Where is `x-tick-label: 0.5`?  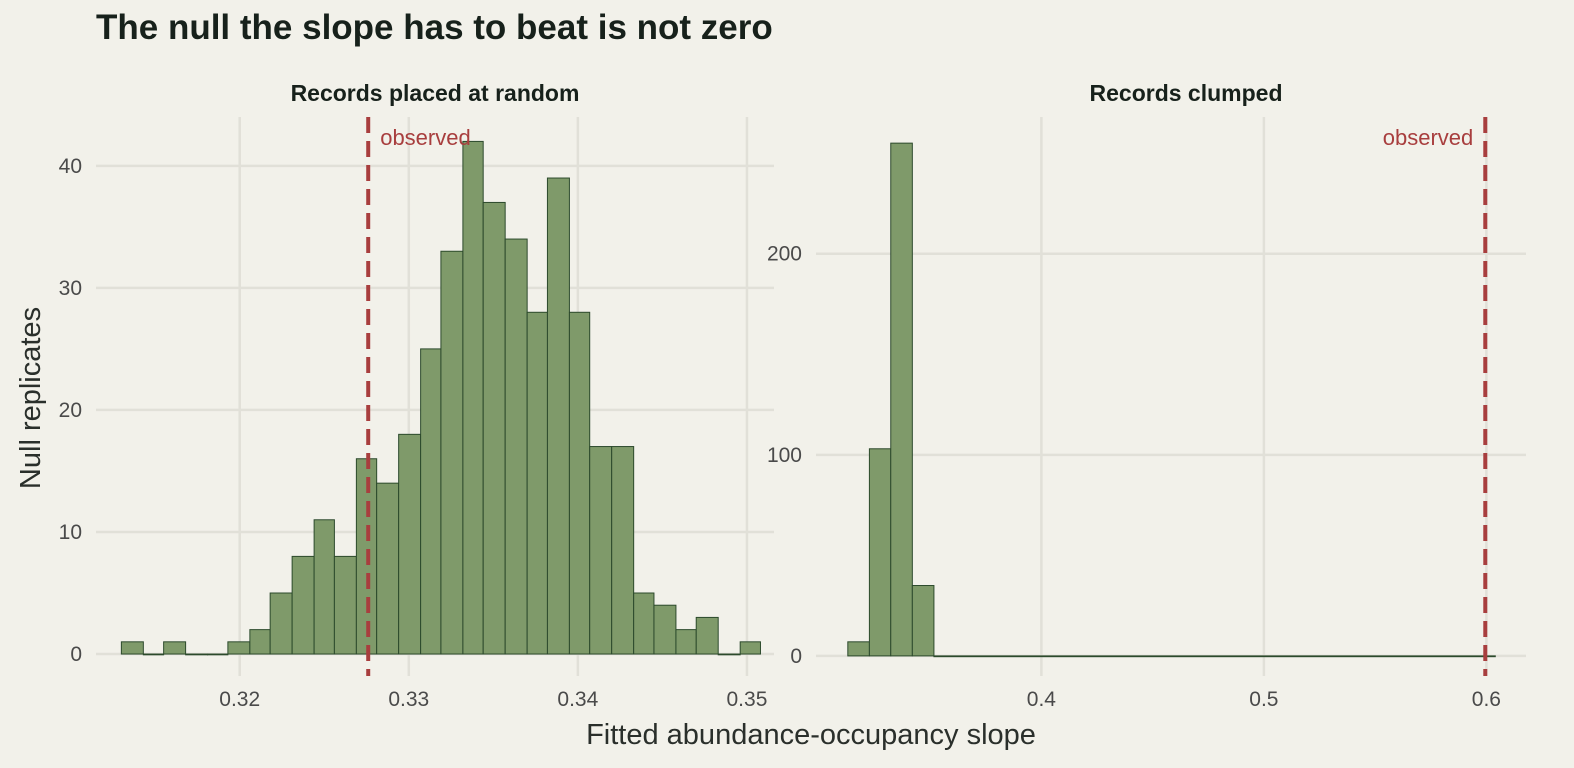 x-tick-label: 0.5 is located at coordinates (1263, 699).